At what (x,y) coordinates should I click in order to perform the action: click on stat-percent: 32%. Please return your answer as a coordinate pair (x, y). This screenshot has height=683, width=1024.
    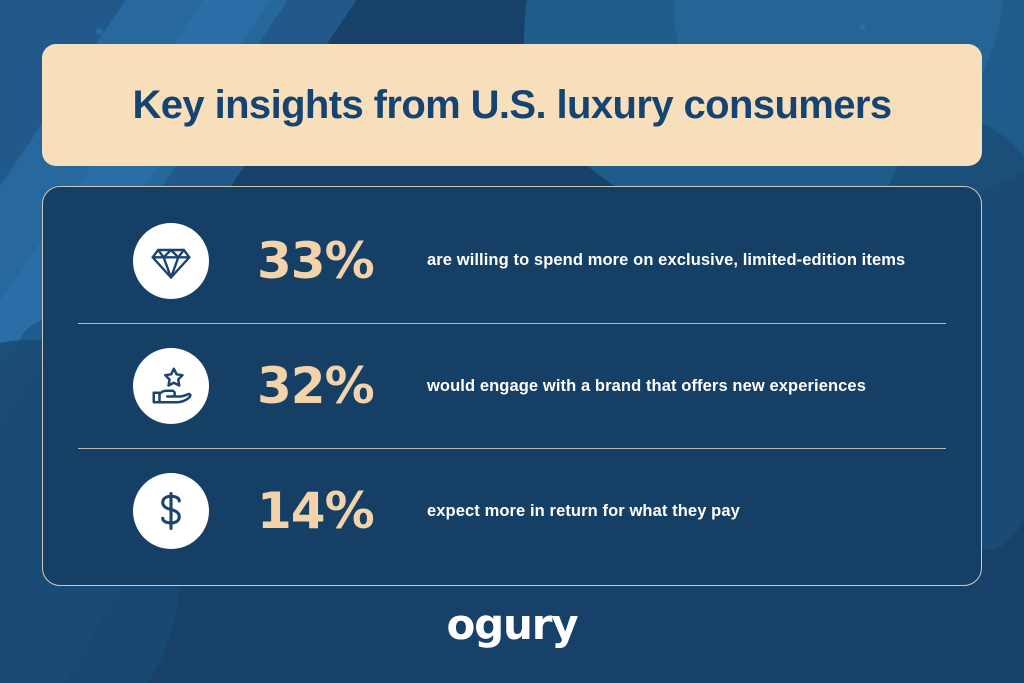
    Looking at the image, I should click on (316, 386).